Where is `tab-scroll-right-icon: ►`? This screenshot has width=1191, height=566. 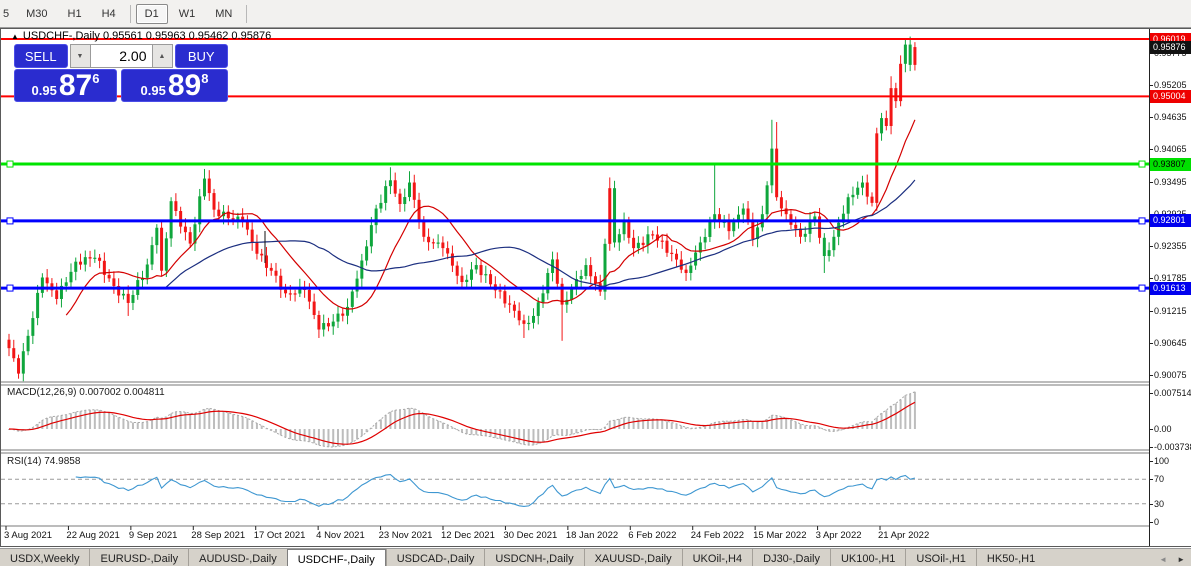 tab-scroll-right-icon: ► is located at coordinates (1181, 559).